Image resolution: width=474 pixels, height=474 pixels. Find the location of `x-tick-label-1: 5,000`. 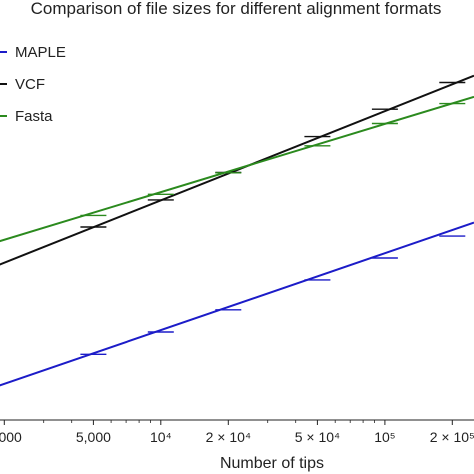

x-tick-label-1: 5,000 is located at coordinates (93, 437).